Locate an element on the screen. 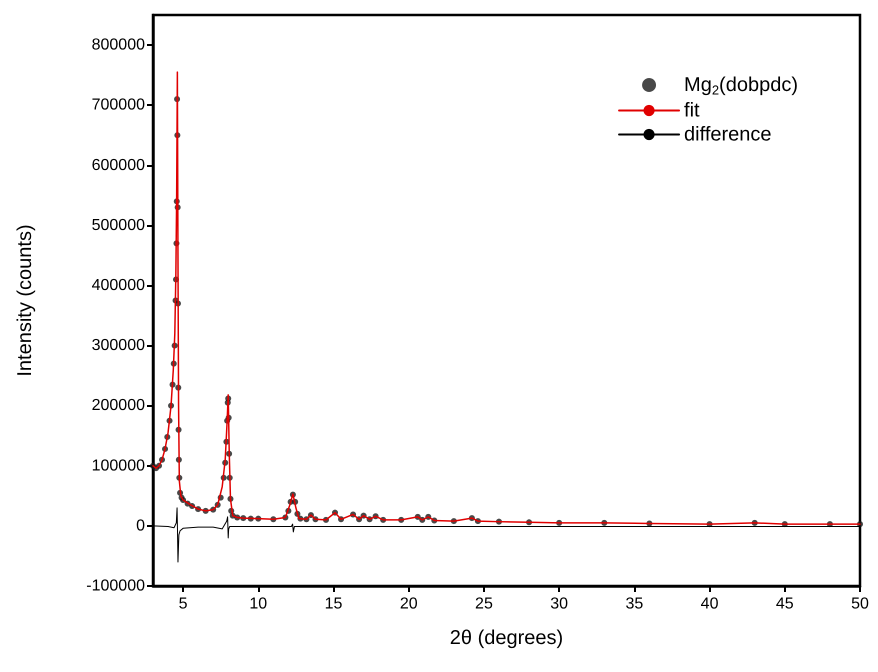 The width and height of the screenshot is (878, 672). x-tick-label: 50 is located at coordinates (860, 604).